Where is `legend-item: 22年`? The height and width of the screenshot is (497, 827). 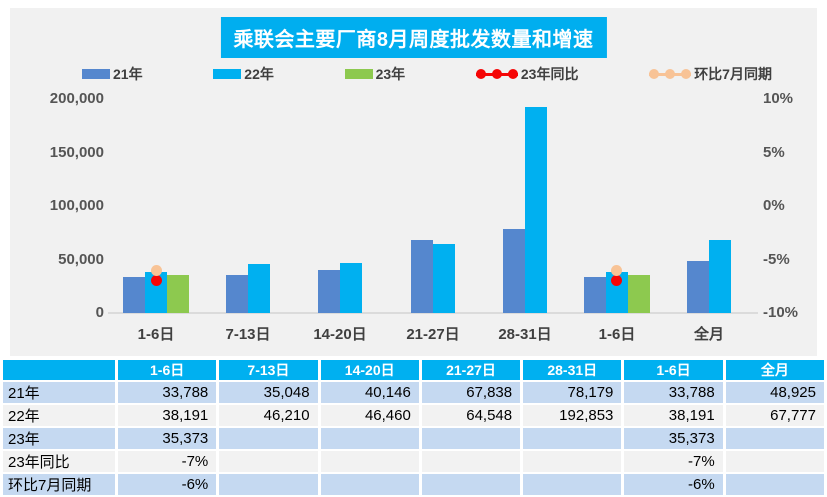
legend-item: 22年 is located at coordinates (243, 74).